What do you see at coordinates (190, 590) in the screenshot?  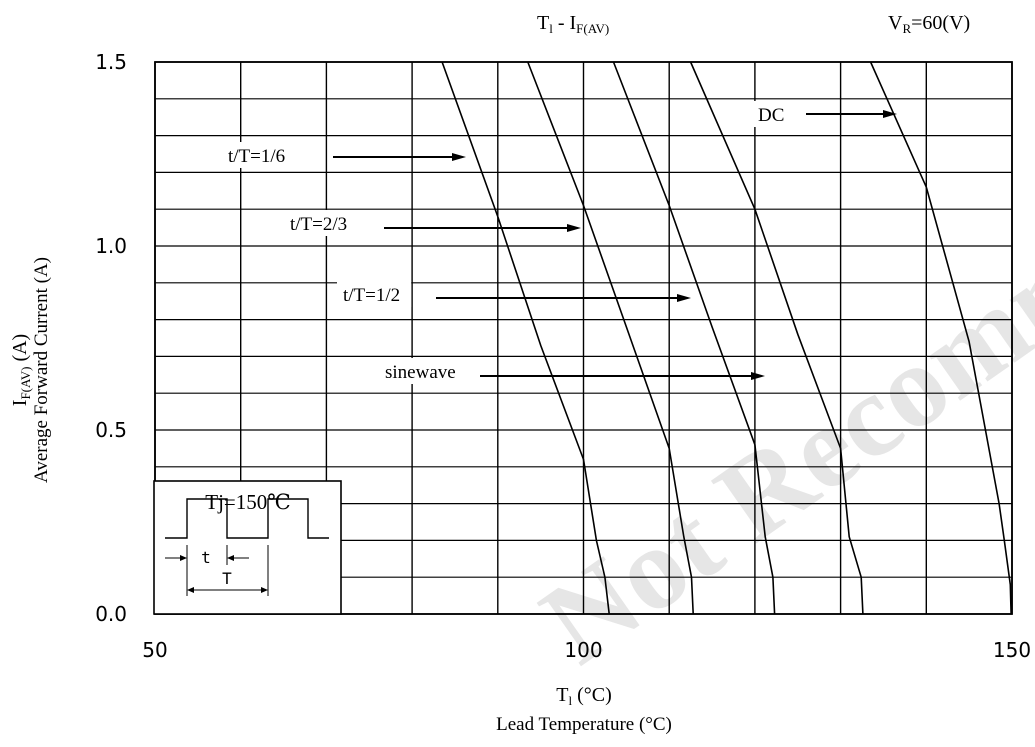 I see `T-arrow-left-head` at bounding box center [190, 590].